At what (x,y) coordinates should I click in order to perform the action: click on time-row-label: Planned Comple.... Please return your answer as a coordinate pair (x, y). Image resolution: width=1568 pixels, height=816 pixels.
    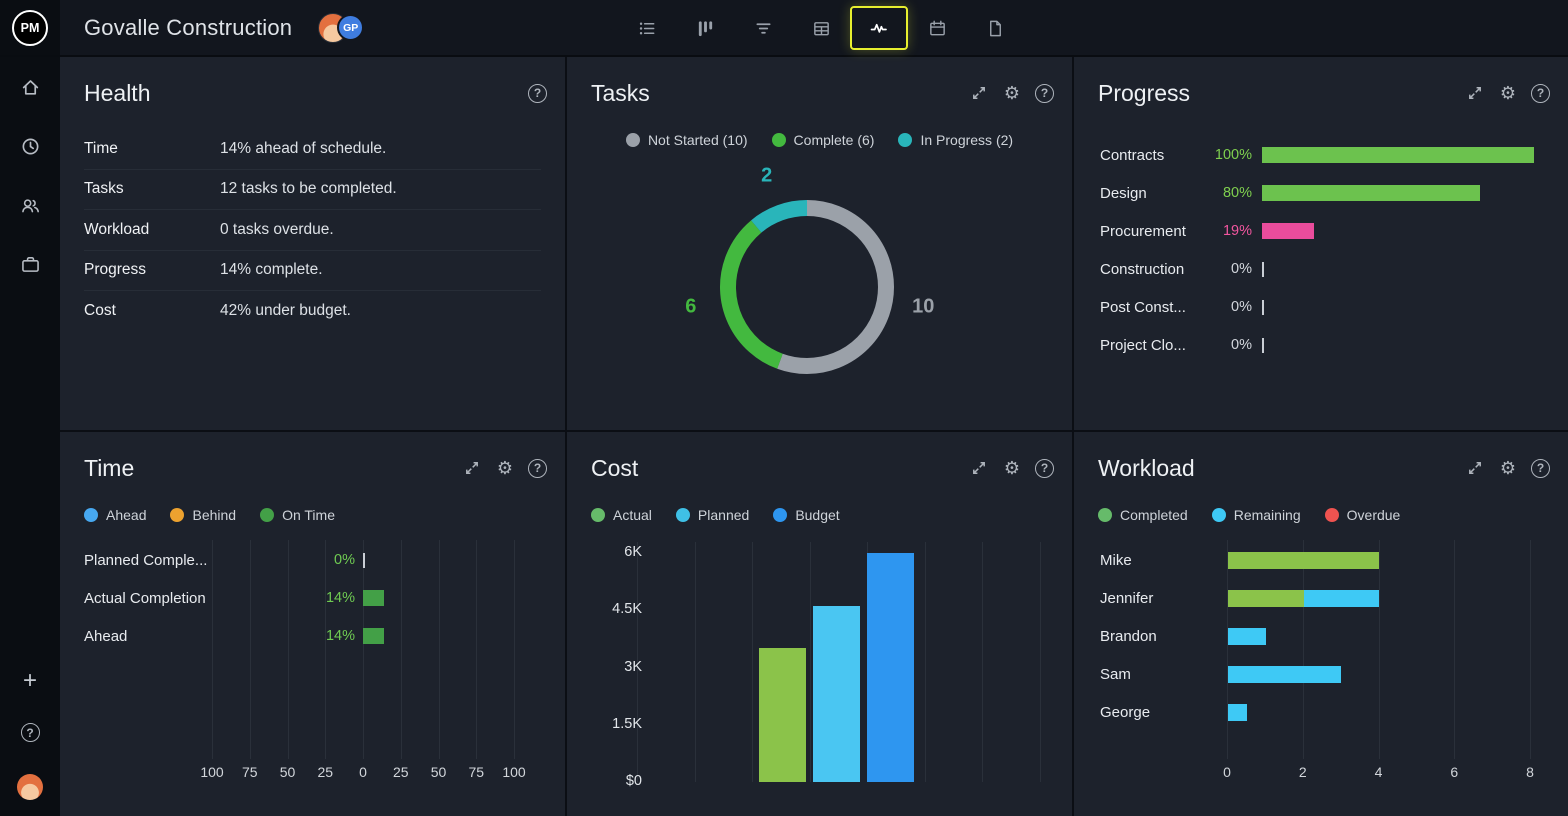
    Looking at the image, I should click on (146, 560).